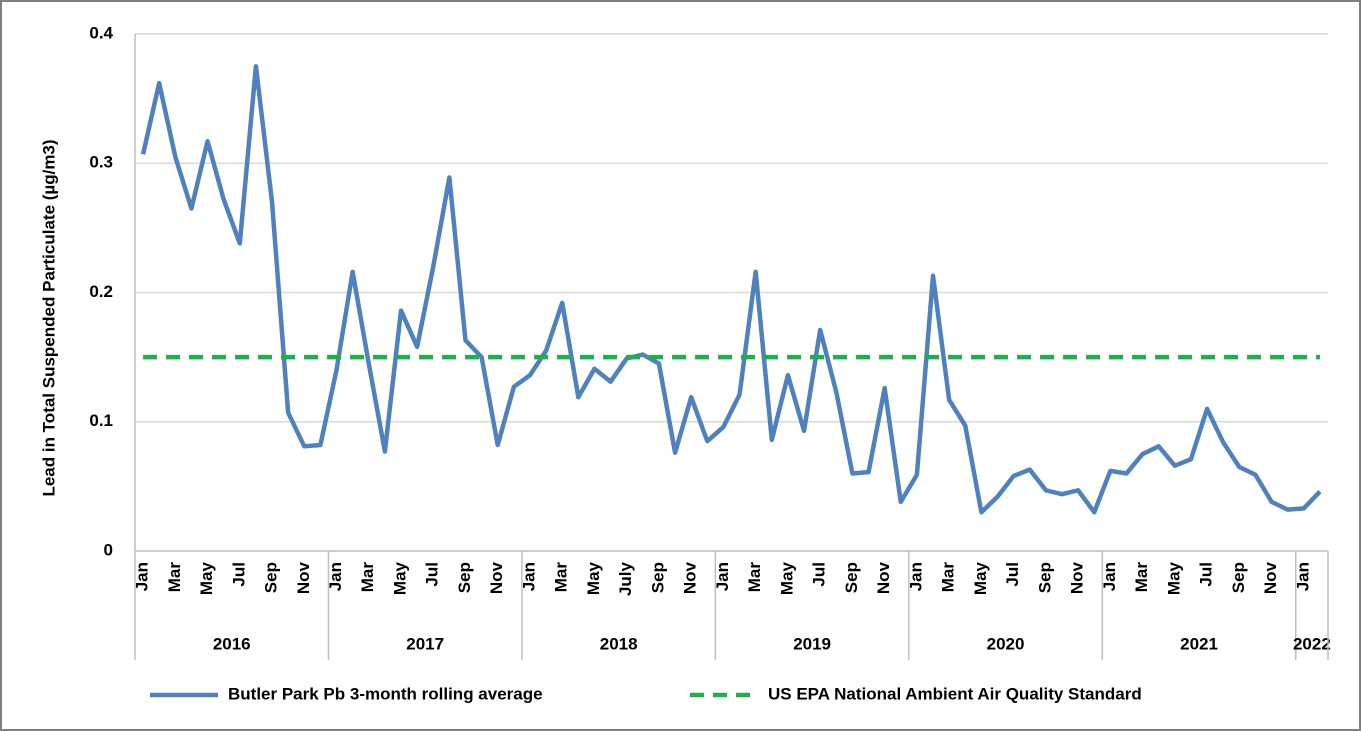 The height and width of the screenshot is (731, 1361). I want to click on group-label: 2022, so click(1312, 643).